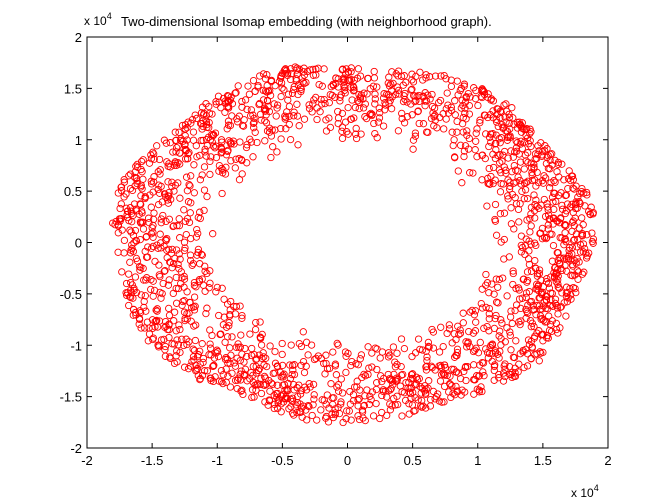  I want to click on y-tick-label: 0.5, so click(73, 191).